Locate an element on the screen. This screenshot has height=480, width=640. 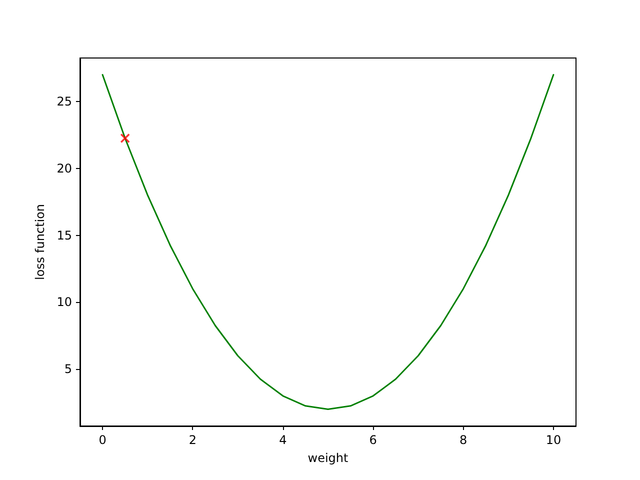
x-tick-label: 8 is located at coordinates (463, 440).